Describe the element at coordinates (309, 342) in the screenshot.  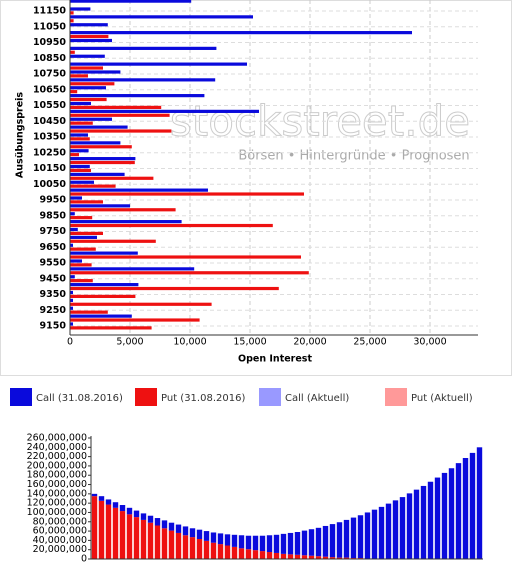
I see `x-tick-label: 20,000` at that location.